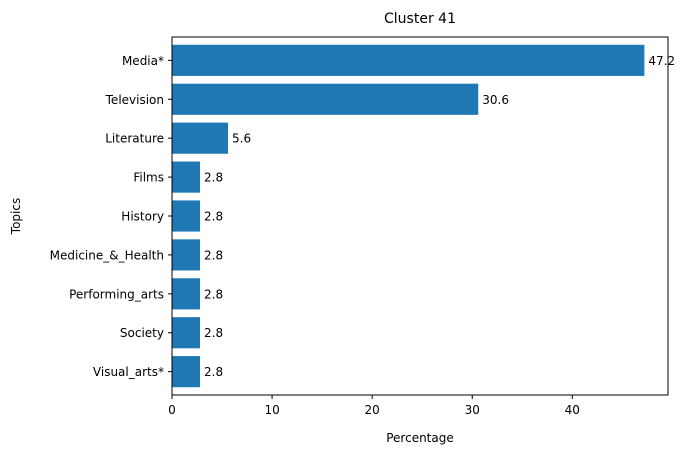  Describe the element at coordinates (134, 139) in the screenshot. I see `y-tick-label-2: Literature` at that location.